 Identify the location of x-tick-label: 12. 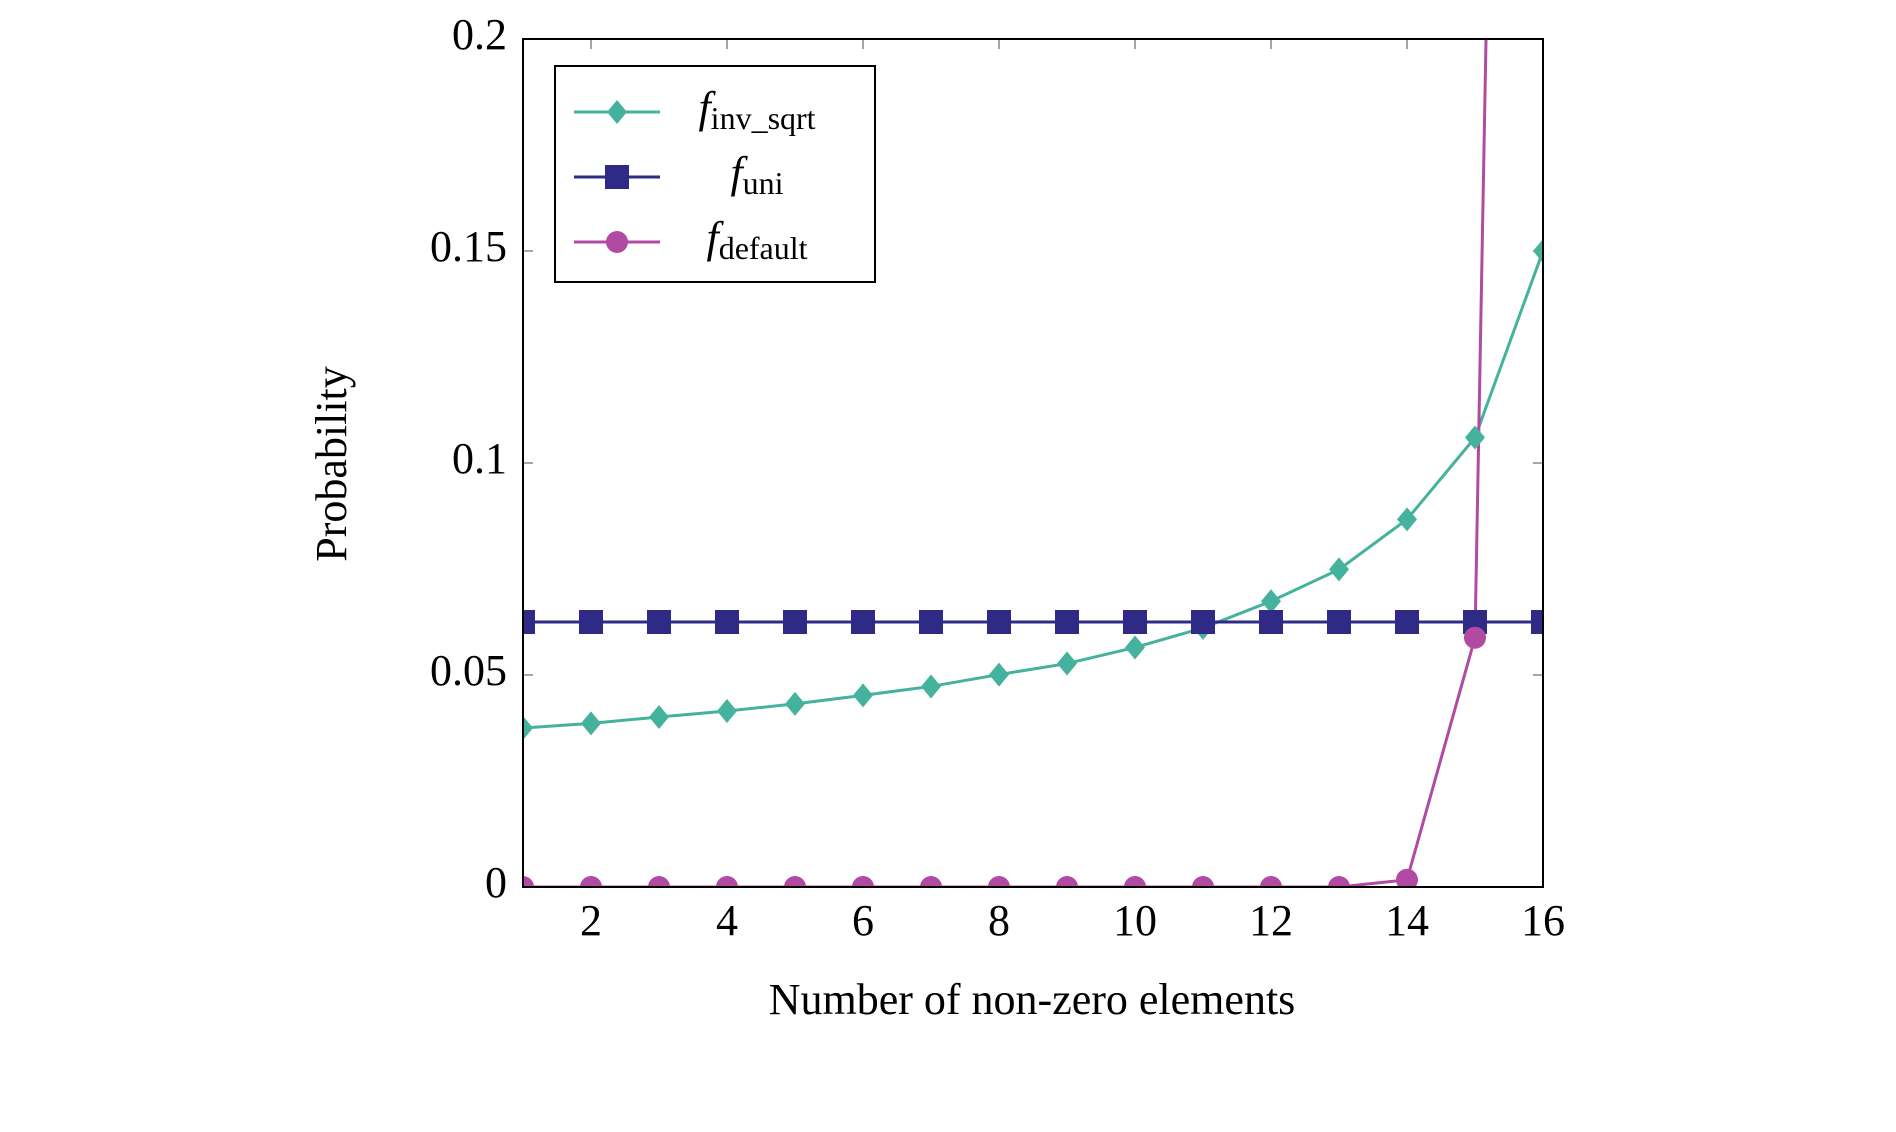
(1271, 920).